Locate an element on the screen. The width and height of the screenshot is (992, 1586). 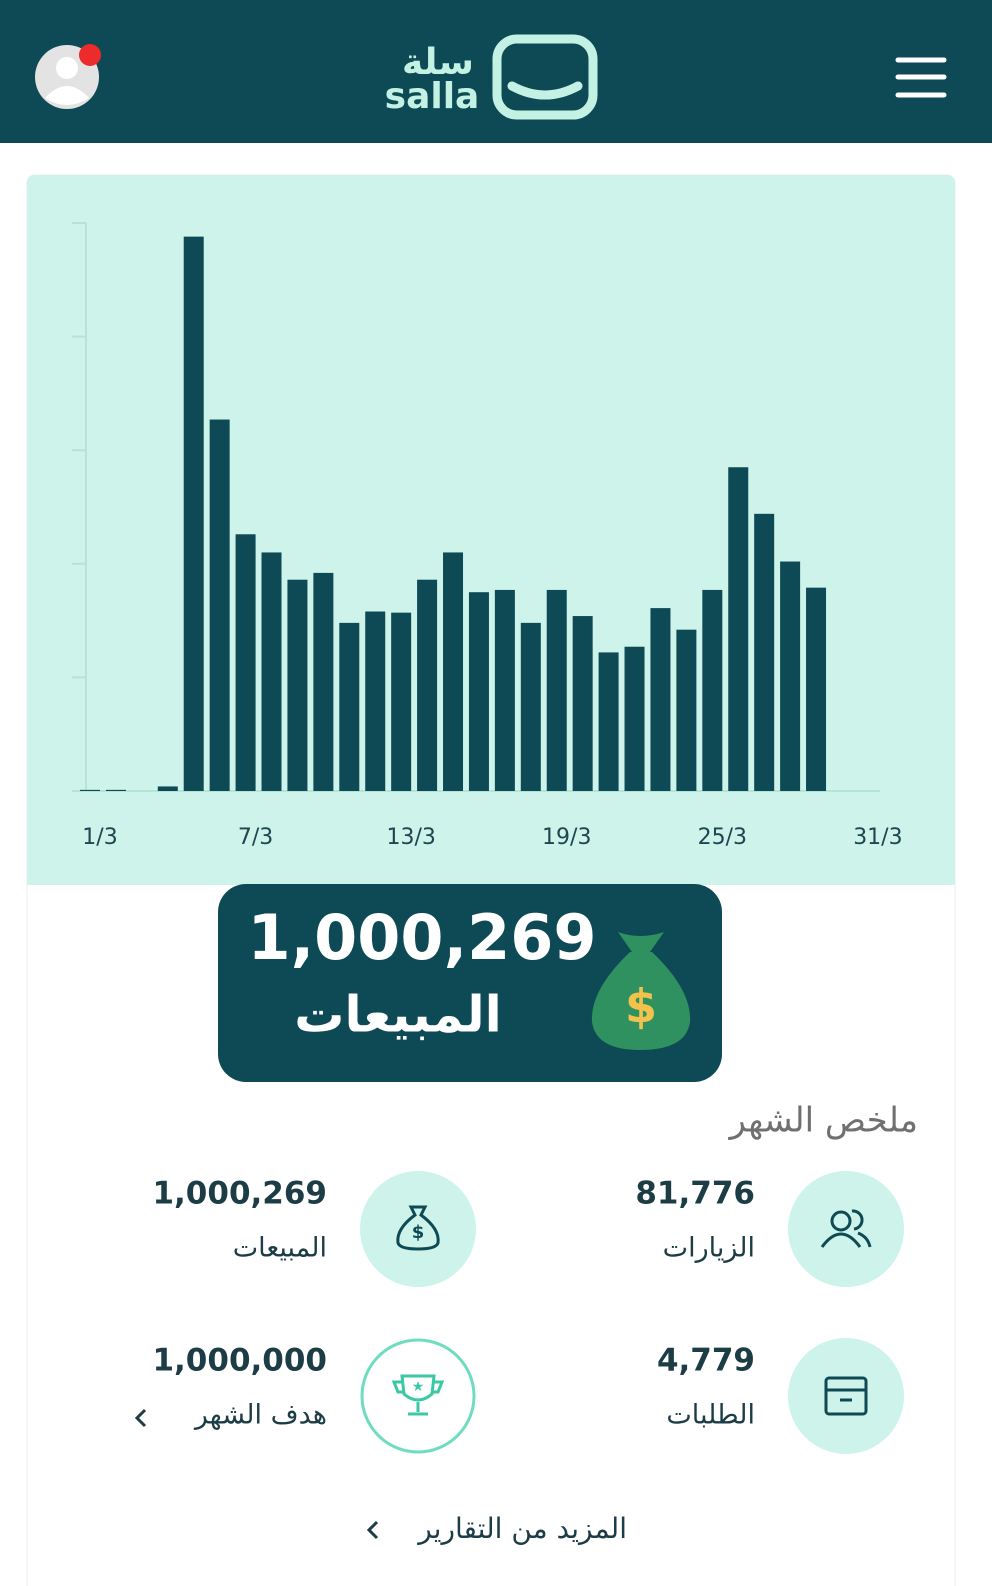
icon-part: ★ is located at coordinates (418, 1387).